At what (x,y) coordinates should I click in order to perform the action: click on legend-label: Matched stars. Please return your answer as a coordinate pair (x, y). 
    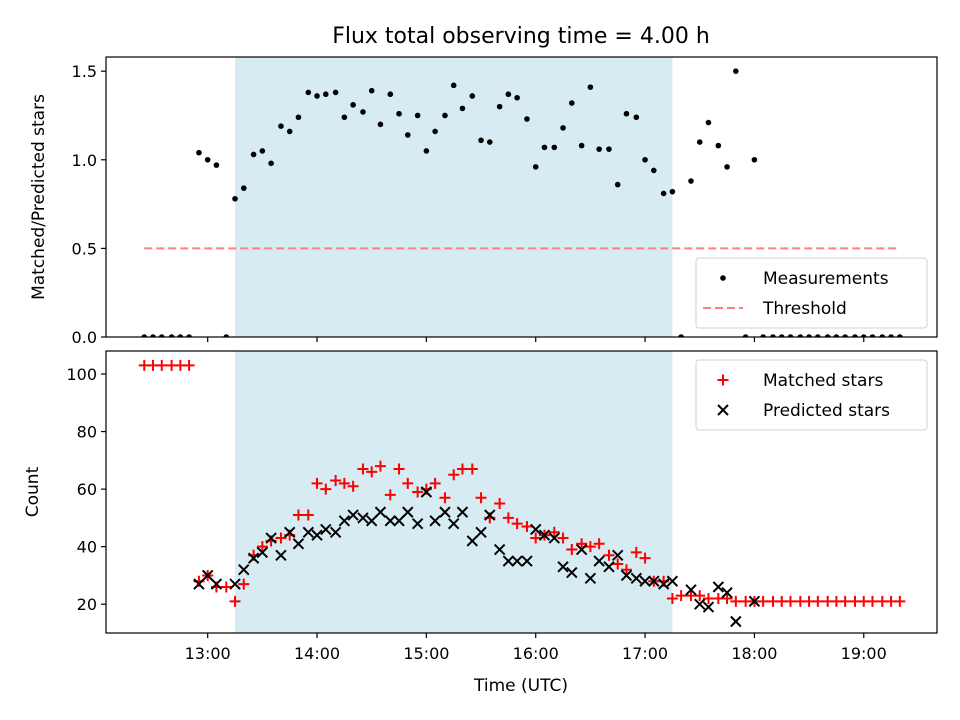
    Looking at the image, I should click on (823, 381).